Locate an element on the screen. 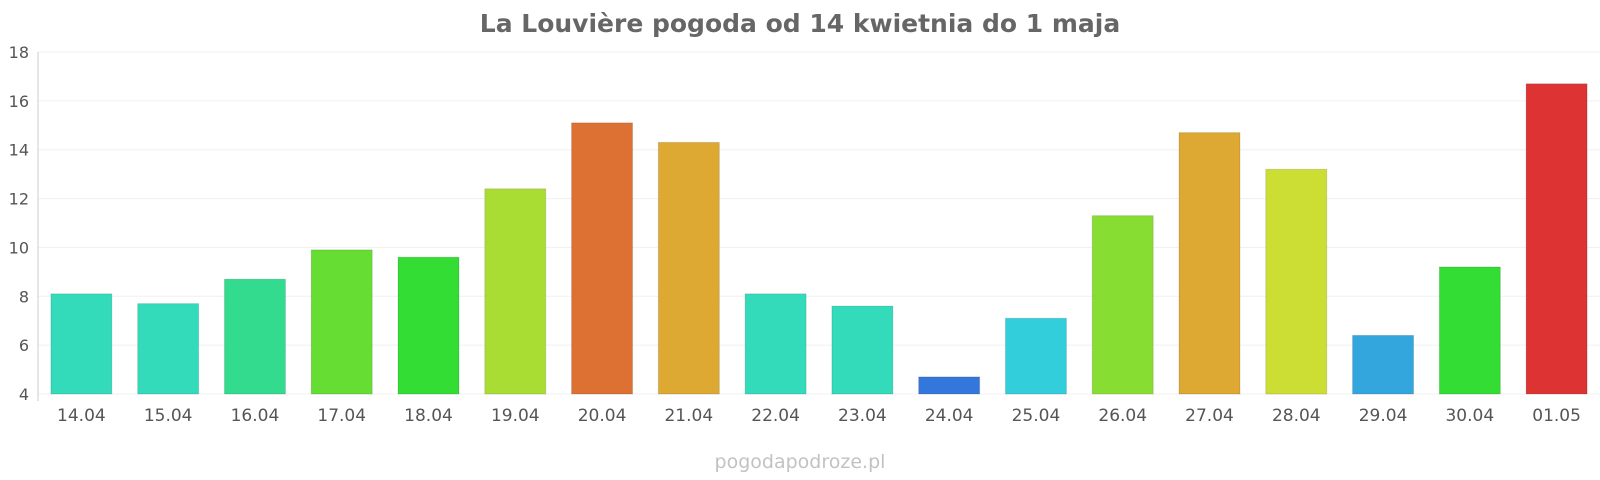  bar-19.04 is located at coordinates (515, 291).